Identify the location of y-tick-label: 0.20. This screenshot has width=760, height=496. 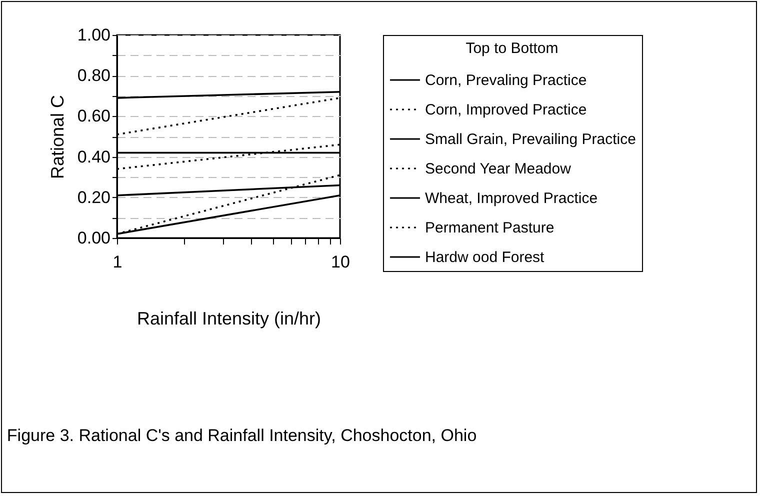
(93, 197).